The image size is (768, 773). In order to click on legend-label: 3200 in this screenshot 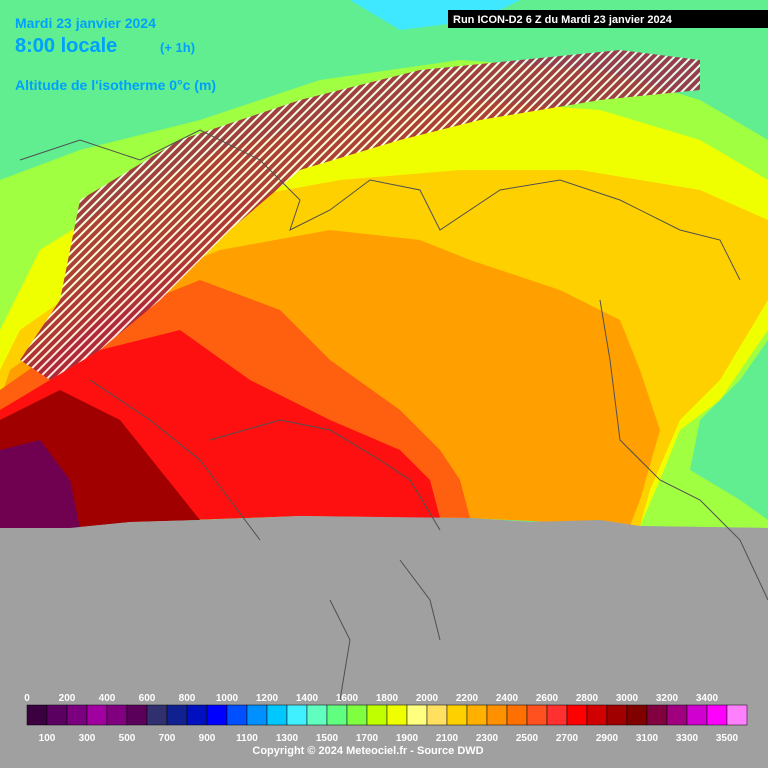, I will do `click(667, 698)`.